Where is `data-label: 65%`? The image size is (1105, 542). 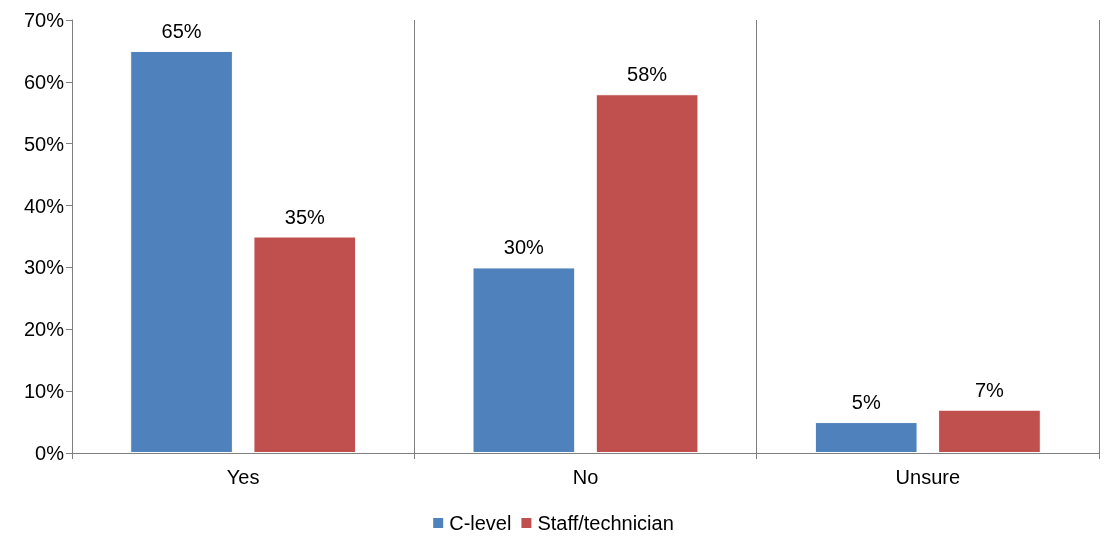 data-label: 65% is located at coordinates (181, 30).